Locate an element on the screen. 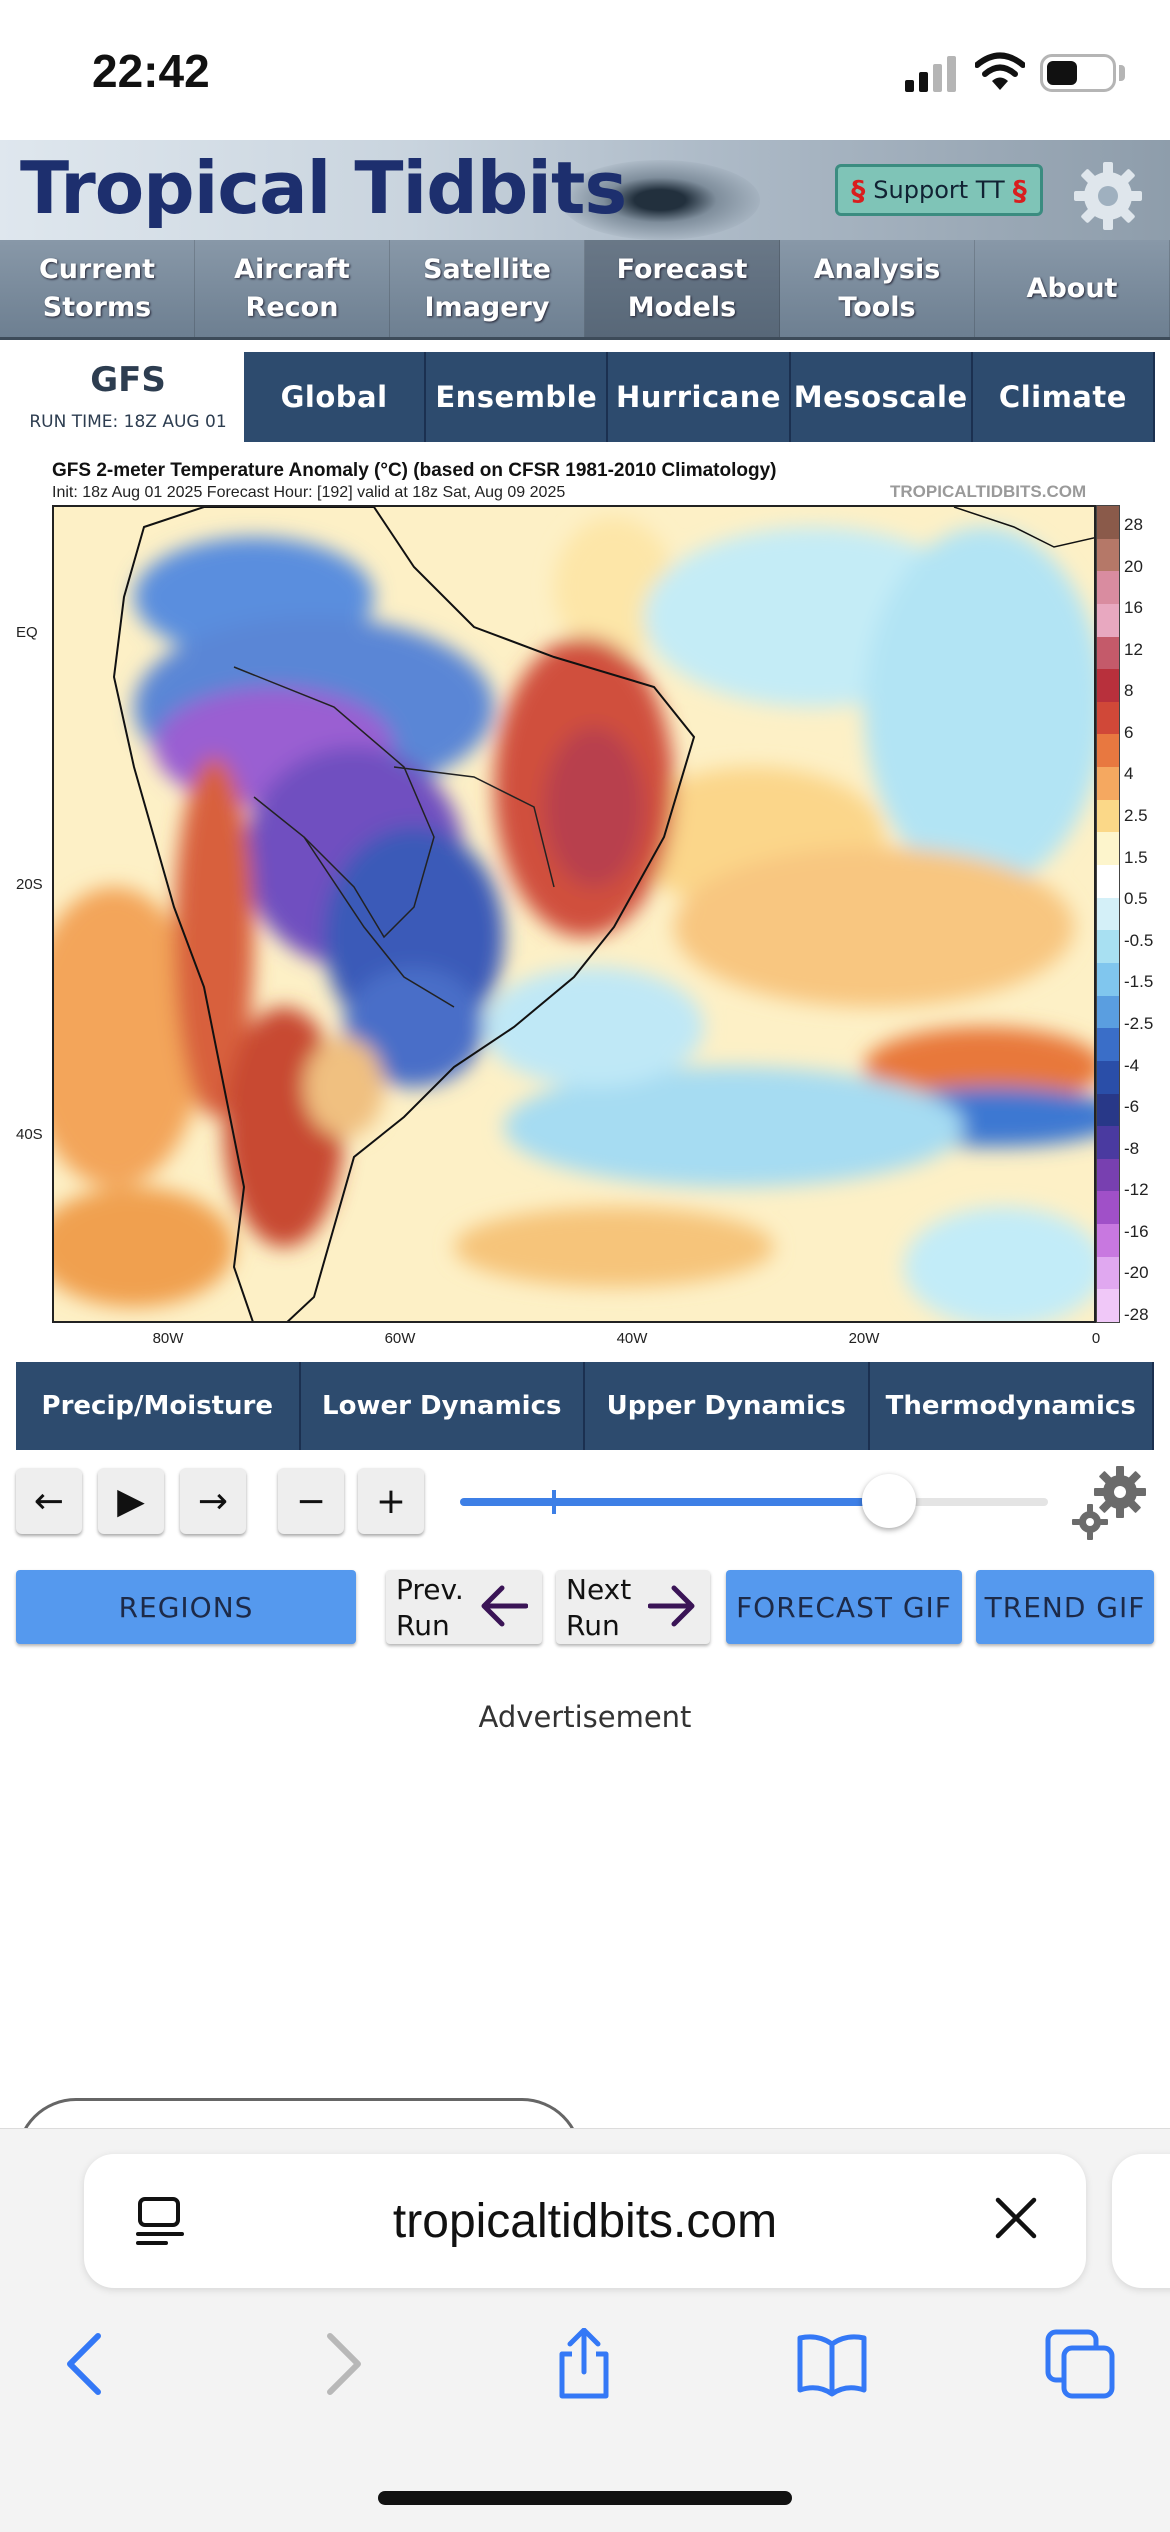 The width and height of the screenshot is (1170, 2532). tab-mesoscale: Mesoscale is located at coordinates (882, 397).